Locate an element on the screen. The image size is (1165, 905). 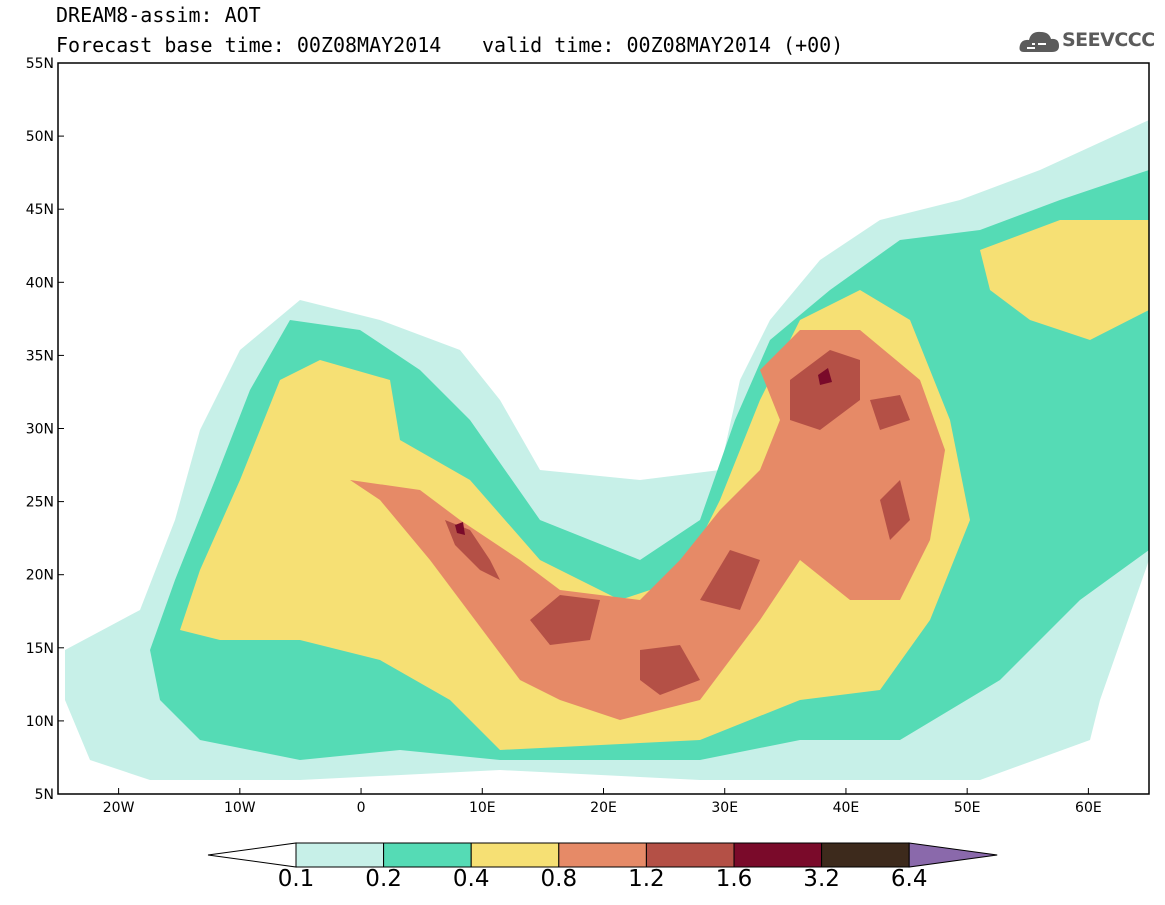
lon-tick-label: 30E is located at coordinates (724, 808).